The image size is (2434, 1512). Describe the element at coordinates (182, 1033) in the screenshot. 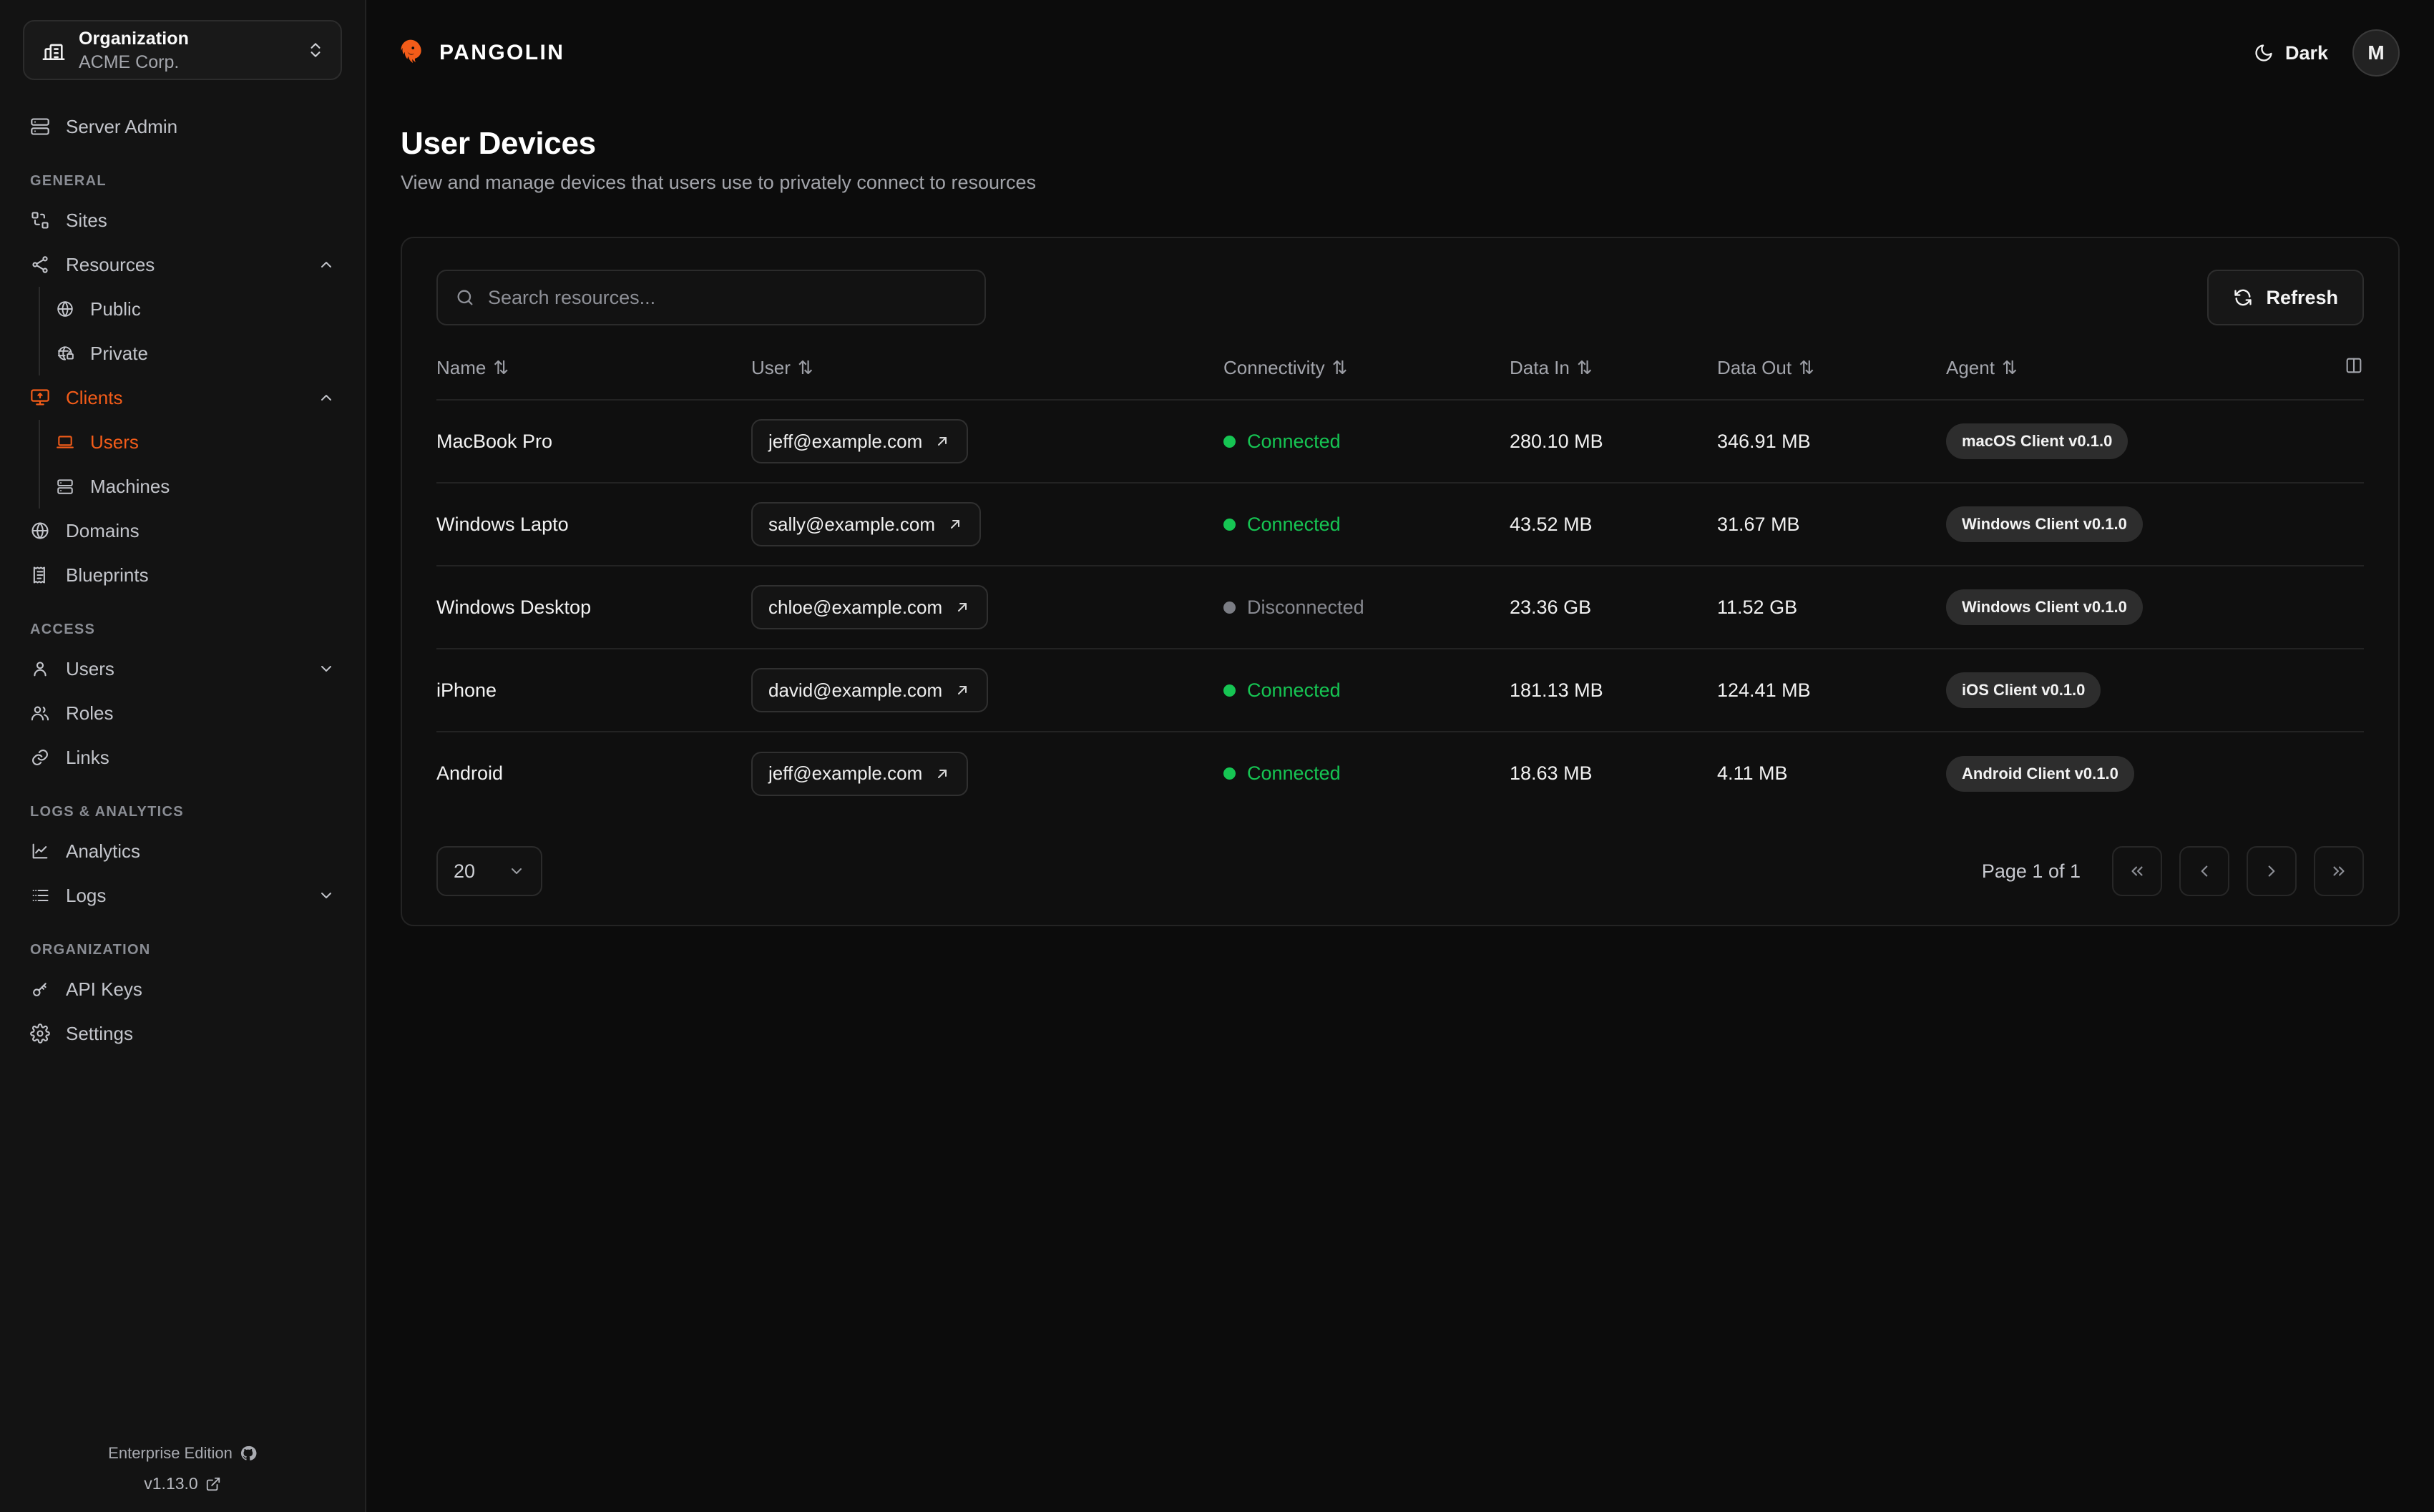

I see `sidebar-item-settings: Settings` at that location.